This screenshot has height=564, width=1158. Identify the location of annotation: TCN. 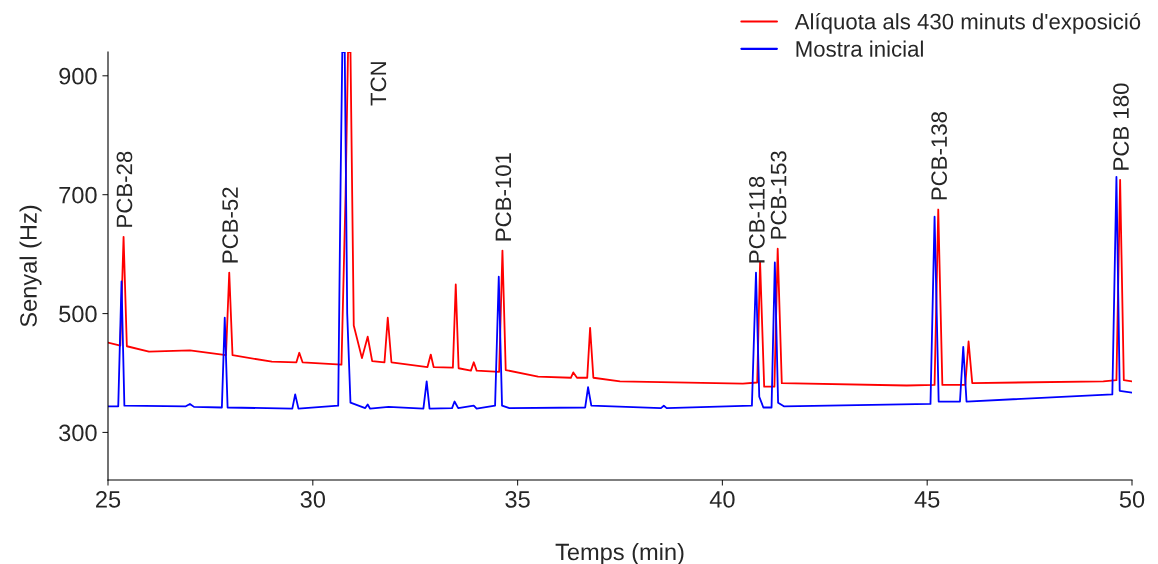
(378, 84).